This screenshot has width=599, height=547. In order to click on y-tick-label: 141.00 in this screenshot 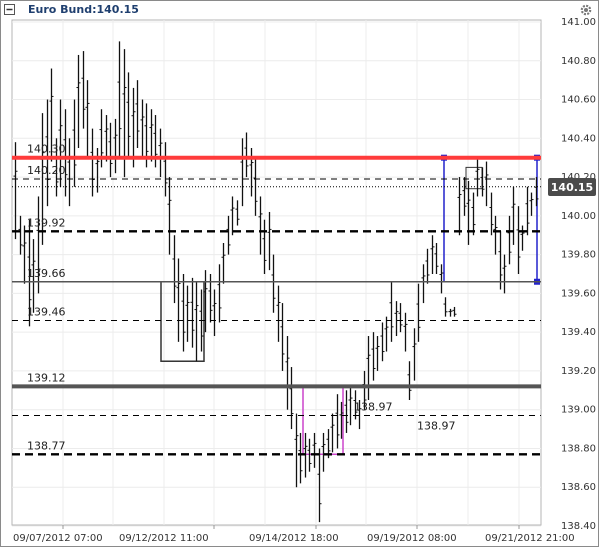, I will do `click(578, 22)`.